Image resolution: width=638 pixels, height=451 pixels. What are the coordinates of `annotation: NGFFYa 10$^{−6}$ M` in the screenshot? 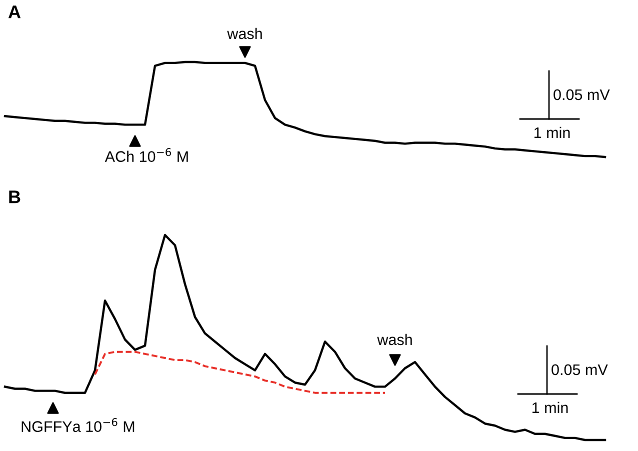 It's located at (78, 425).